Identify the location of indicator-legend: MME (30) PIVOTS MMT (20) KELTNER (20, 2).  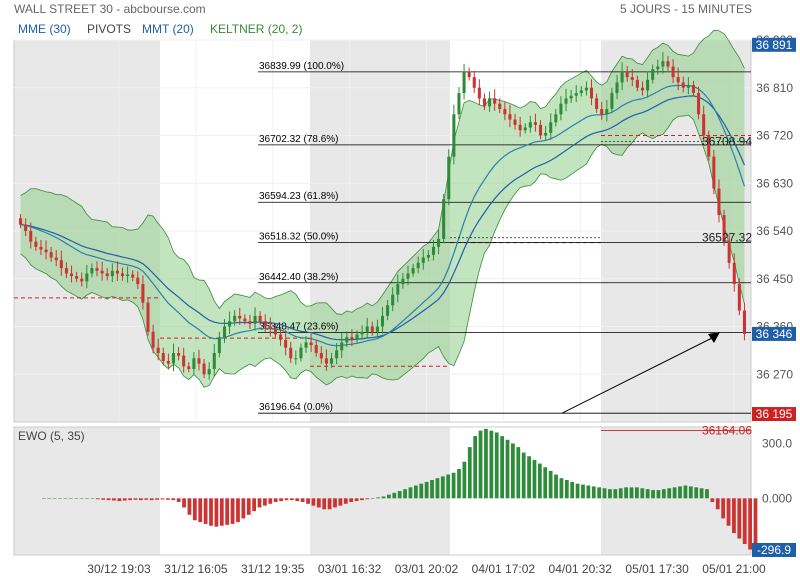
(160, 29).